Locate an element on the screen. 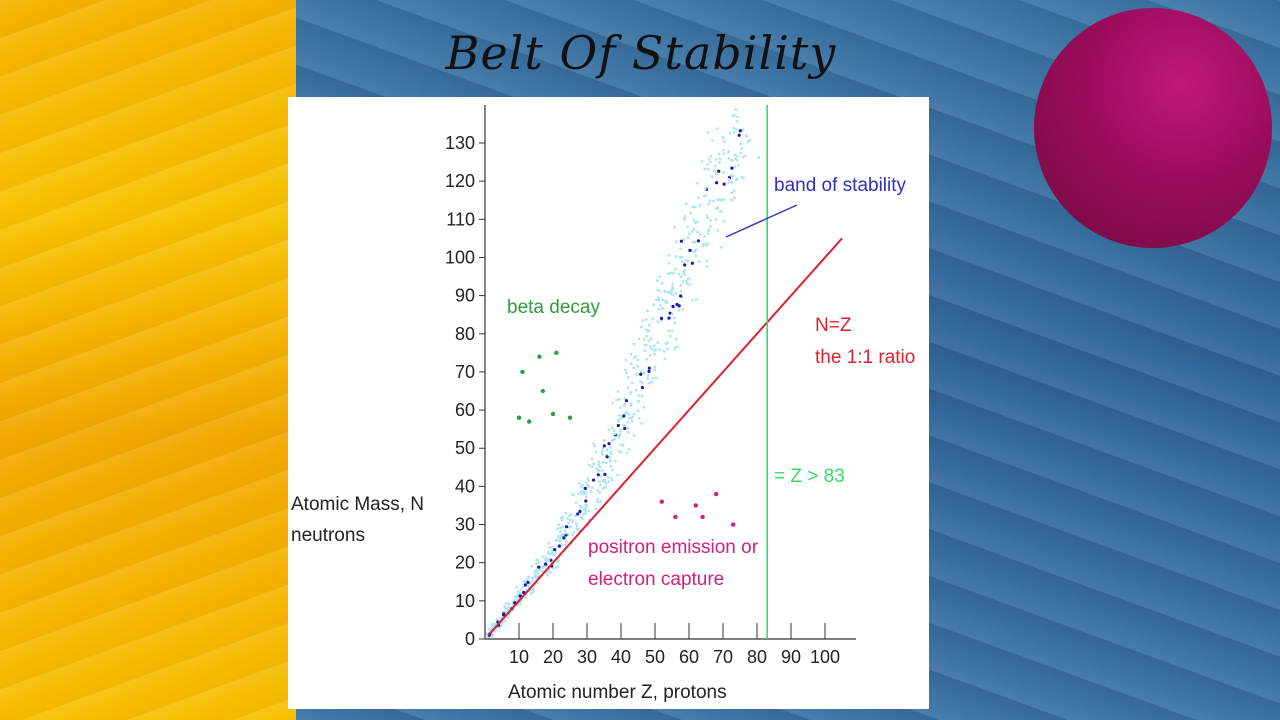  x-tick-label: 60 is located at coordinates (689, 657).